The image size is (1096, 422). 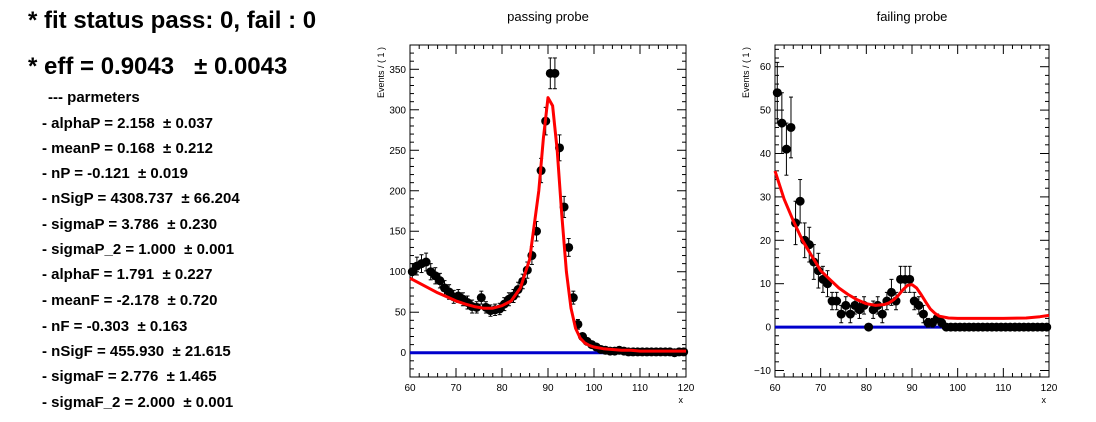 I want to click on fit-status-text: * fit status pass: 0, fail : 0, so click(x=172, y=20).